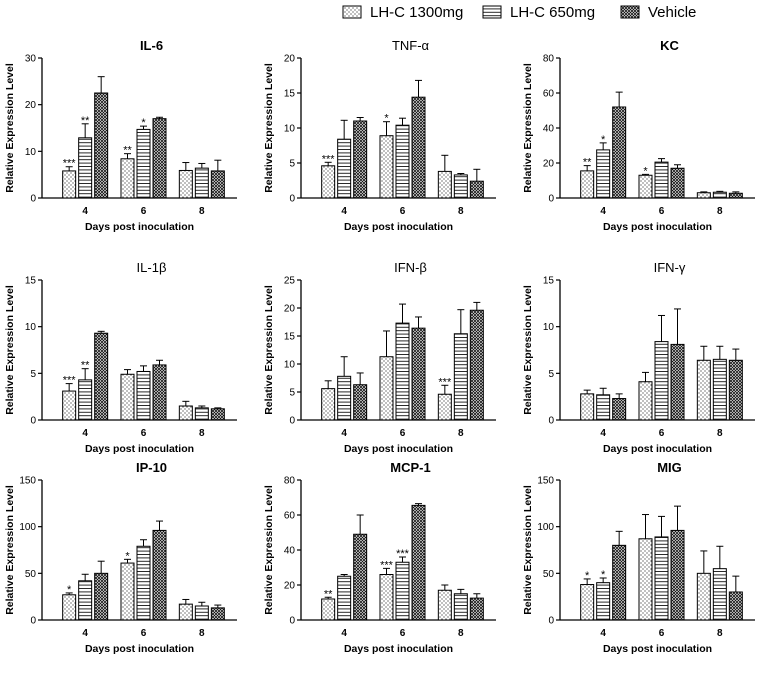 The height and width of the screenshot is (677, 778). Describe the element at coordinates (31, 574) in the screenshot. I see `y-tick-label-50: 50` at that location.